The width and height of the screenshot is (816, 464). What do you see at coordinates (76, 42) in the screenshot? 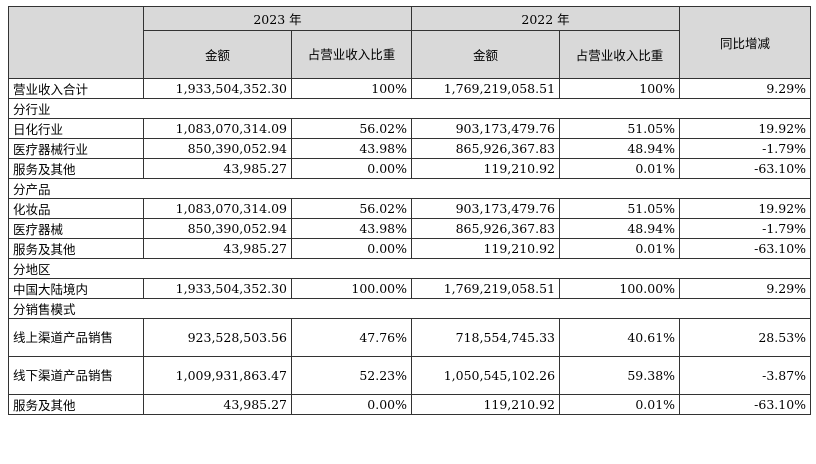
I see `header-blank` at bounding box center [76, 42].